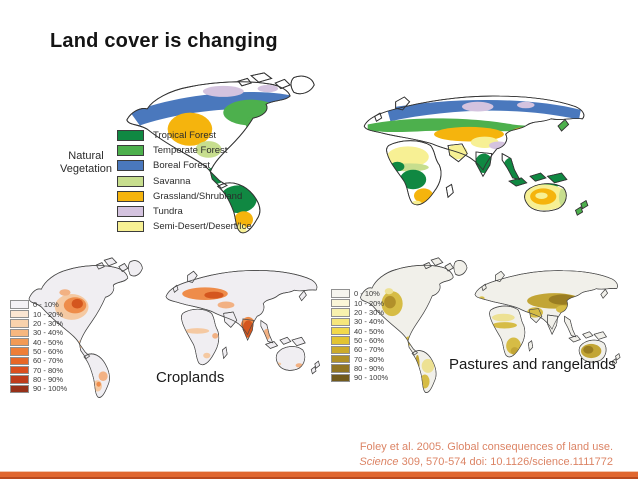 This screenshot has width=638, height=479. I want to click on legend-item: Boreal Forest, so click(184, 165).